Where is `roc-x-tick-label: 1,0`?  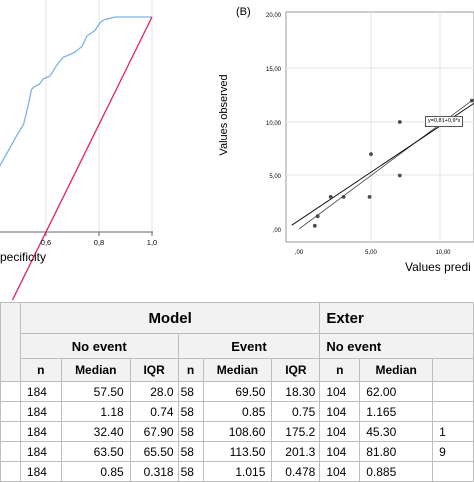
roc-x-tick-label: 1,0 is located at coordinates (152, 242).